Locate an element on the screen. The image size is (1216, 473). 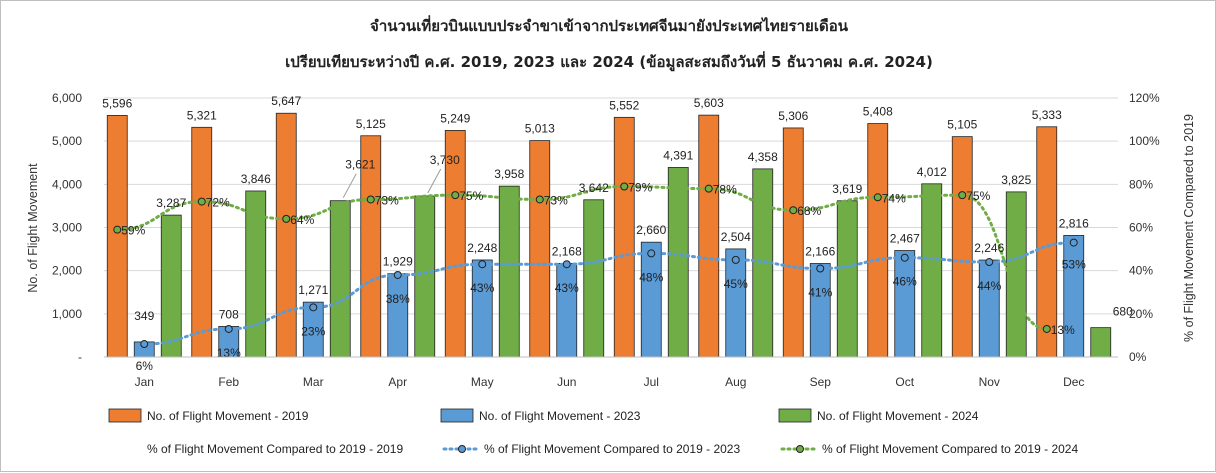
bar-value-label: 2,467 is located at coordinates (905, 239).